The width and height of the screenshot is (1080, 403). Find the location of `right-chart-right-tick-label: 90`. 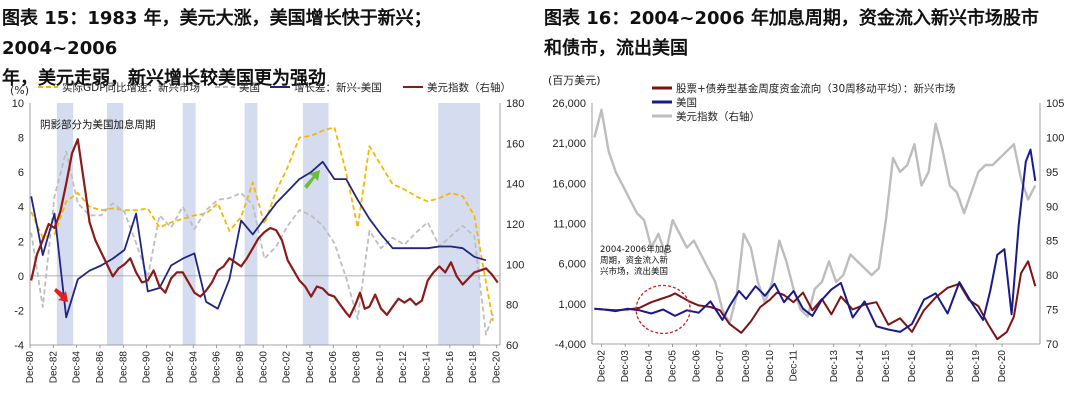

right-chart-right-tick-label: 90 is located at coordinates (1052, 207).